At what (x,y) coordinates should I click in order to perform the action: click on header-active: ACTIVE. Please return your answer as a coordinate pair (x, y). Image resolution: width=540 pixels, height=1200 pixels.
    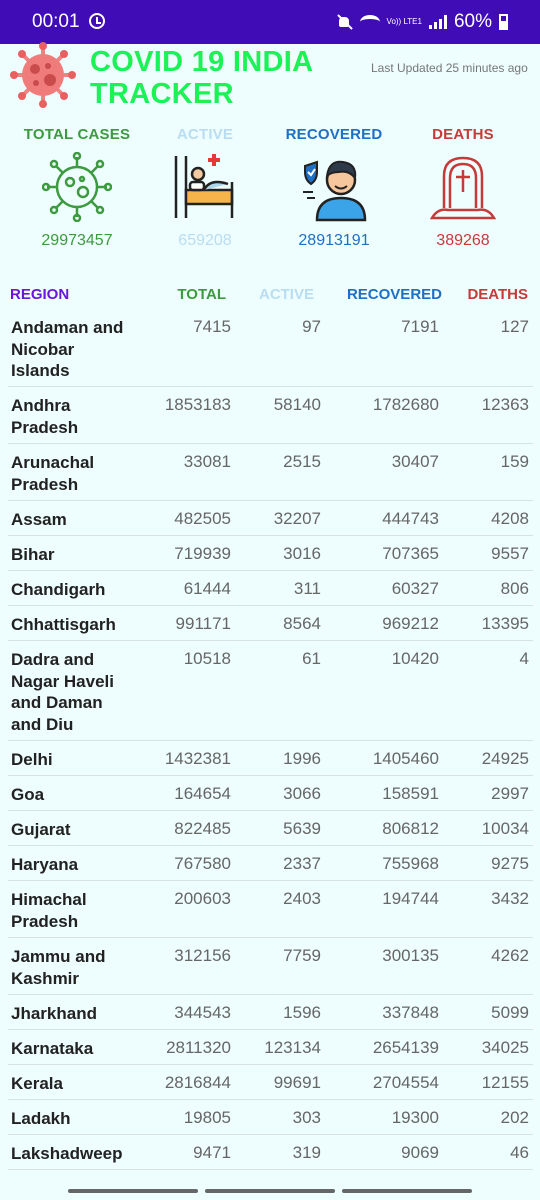
    Looking at the image, I should click on (286, 294).